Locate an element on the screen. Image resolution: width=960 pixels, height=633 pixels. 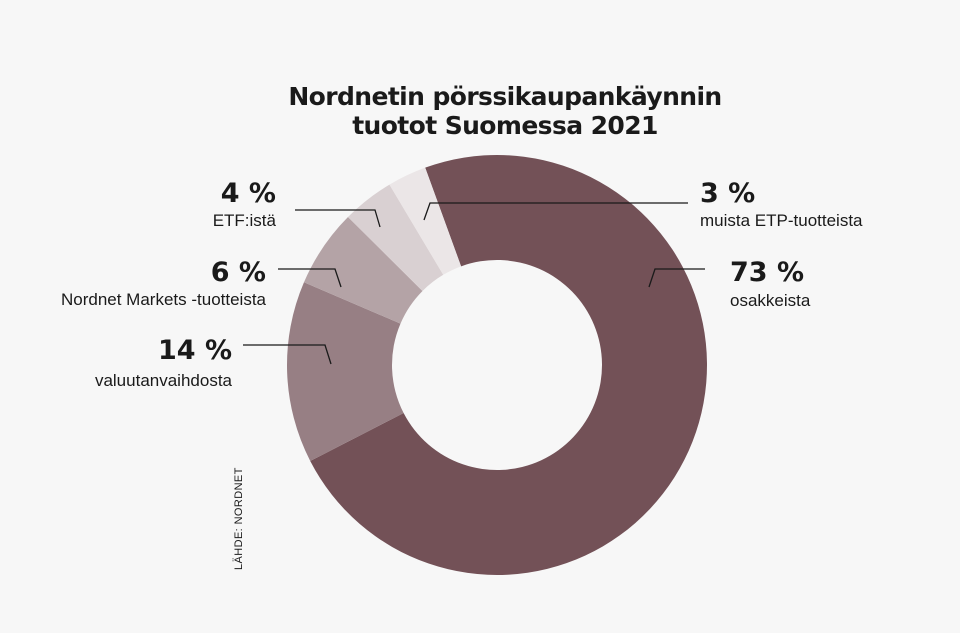
slice-category-label-4: ETF:istä is located at coordinates (245, 220).